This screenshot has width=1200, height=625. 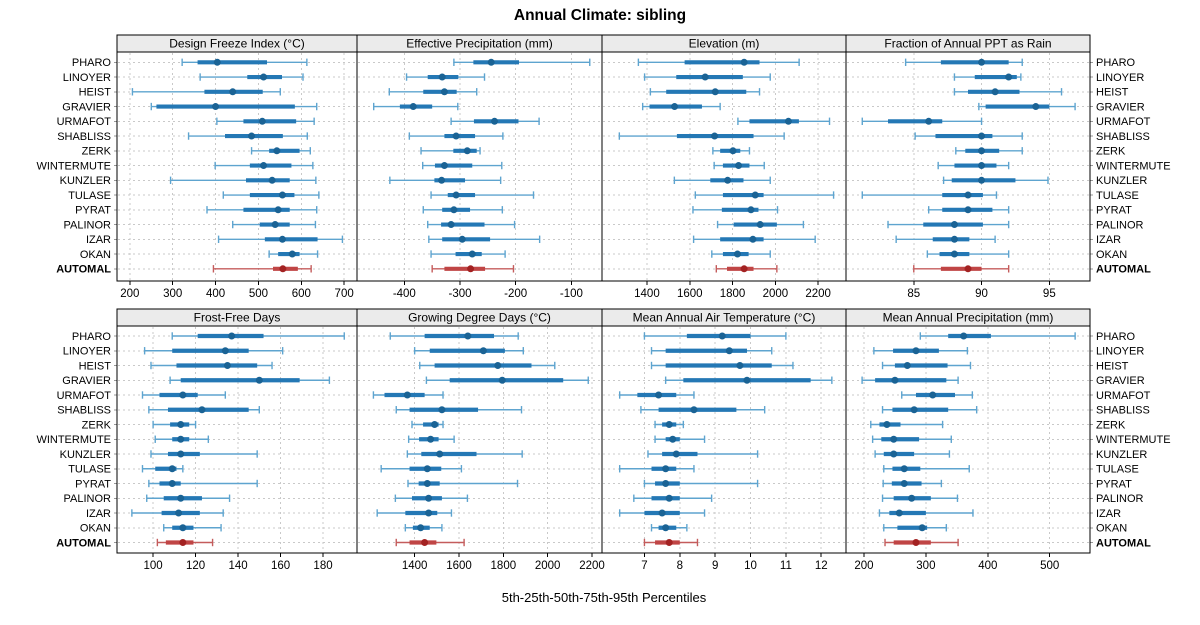 I want to click on row-label-left: HEIST, so click(x=95, y=366).